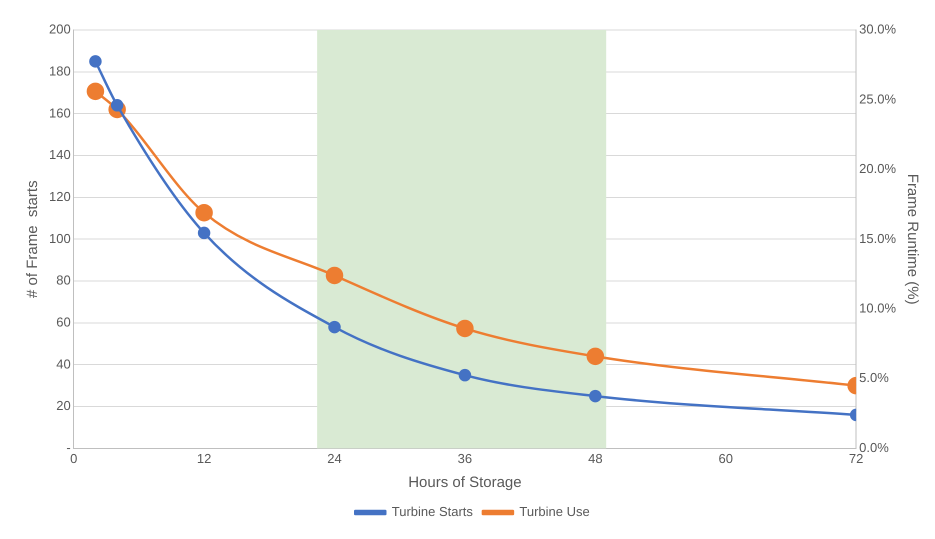  Describe the element at coordinates (877, 98) in the screenshot. I see `y2-tick-label: 25.0%` at that location.